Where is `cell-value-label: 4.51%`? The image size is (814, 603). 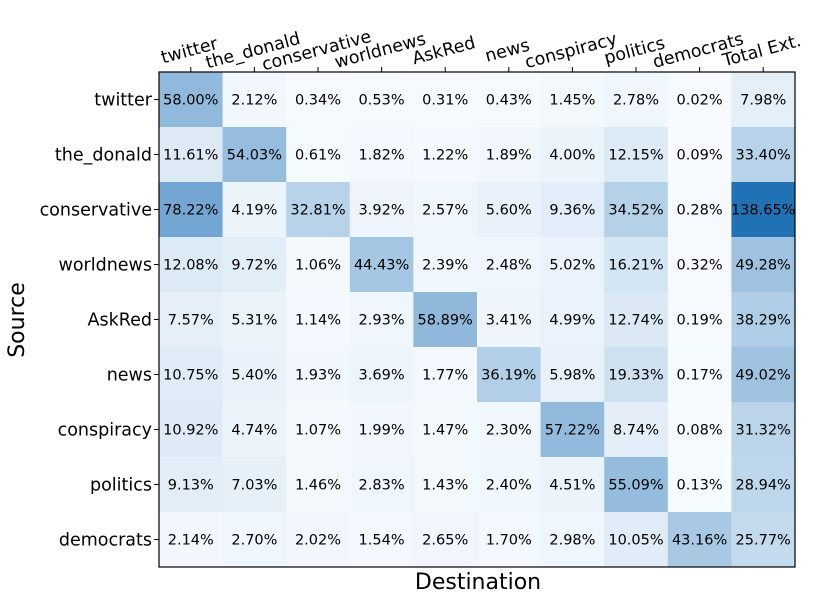 cell-value-label: 4.51% is located at coordinates (572, 486).